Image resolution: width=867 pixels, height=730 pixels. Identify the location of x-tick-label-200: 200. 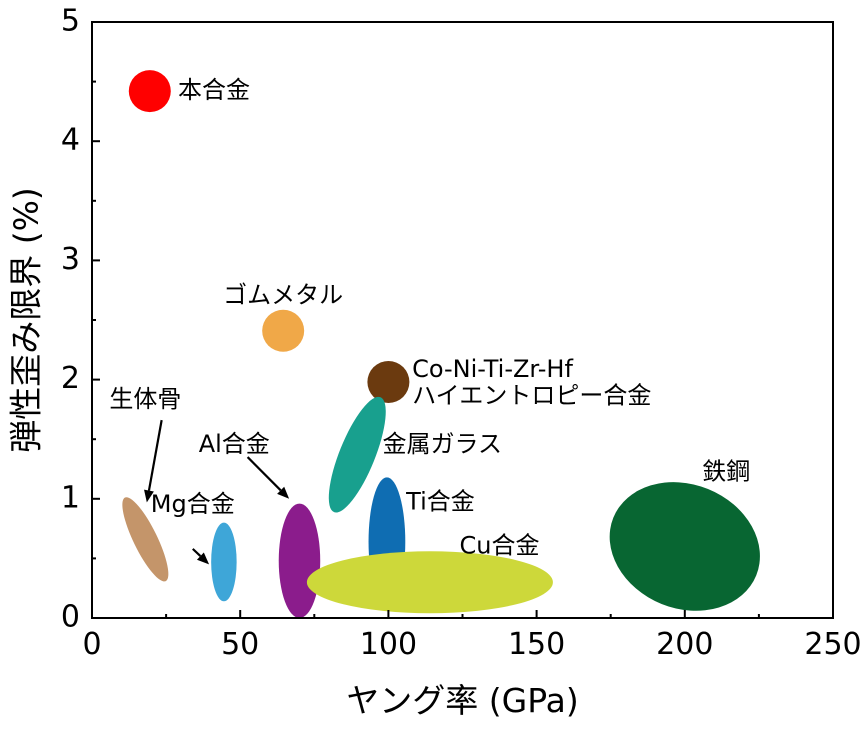
(684, 644).